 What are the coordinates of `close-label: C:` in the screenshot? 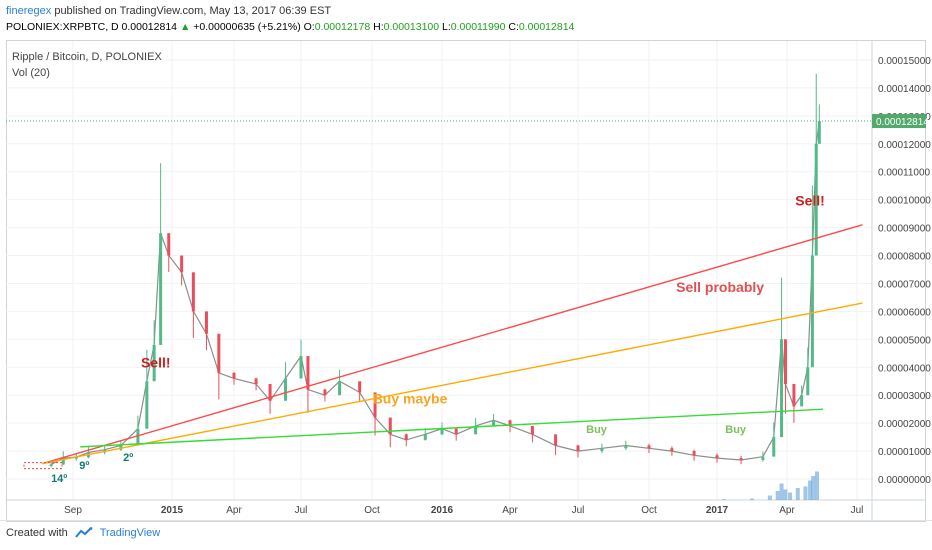 It's located at (513, 27).